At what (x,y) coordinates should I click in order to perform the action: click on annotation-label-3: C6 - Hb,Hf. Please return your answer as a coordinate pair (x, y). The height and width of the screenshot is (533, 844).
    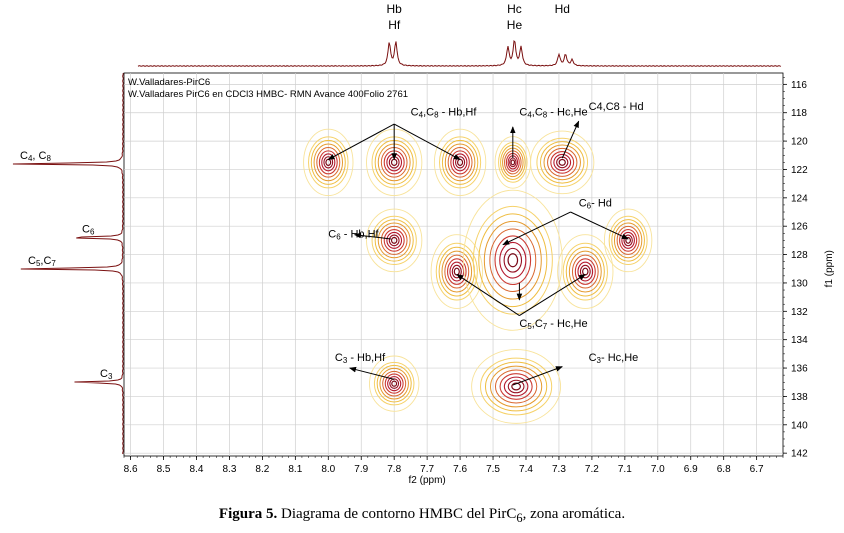
    Looking at the image, I should click on (353, 235).